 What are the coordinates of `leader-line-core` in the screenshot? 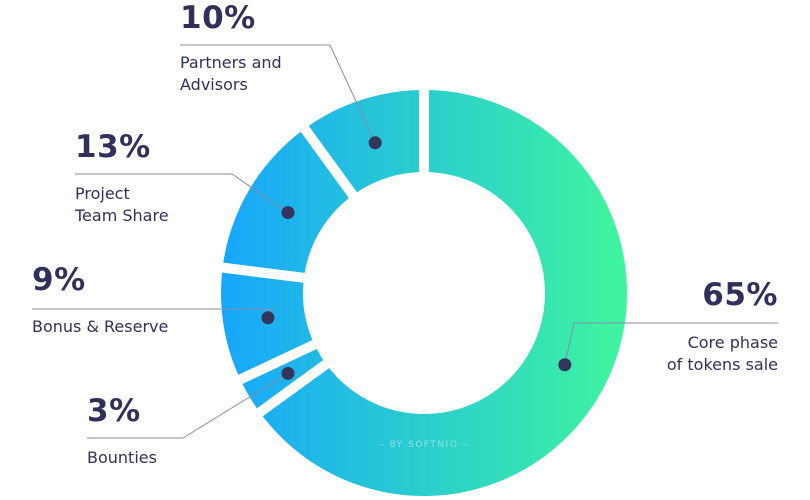 It's located at (671, 343).